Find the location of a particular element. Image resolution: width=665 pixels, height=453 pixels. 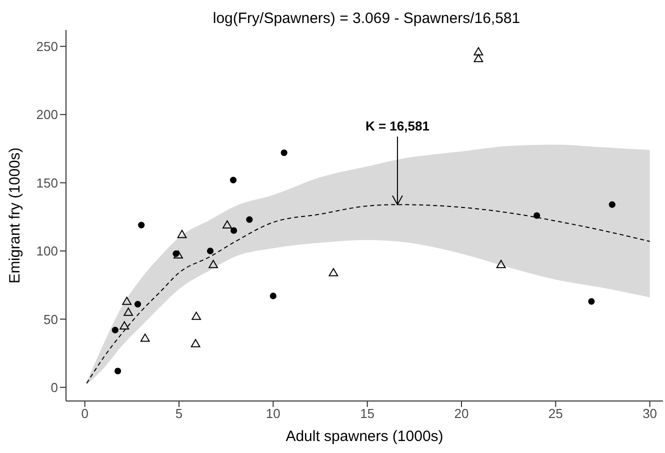

x-axis-title: Adult spawners (1000s) is located at coordinates (365, 436).